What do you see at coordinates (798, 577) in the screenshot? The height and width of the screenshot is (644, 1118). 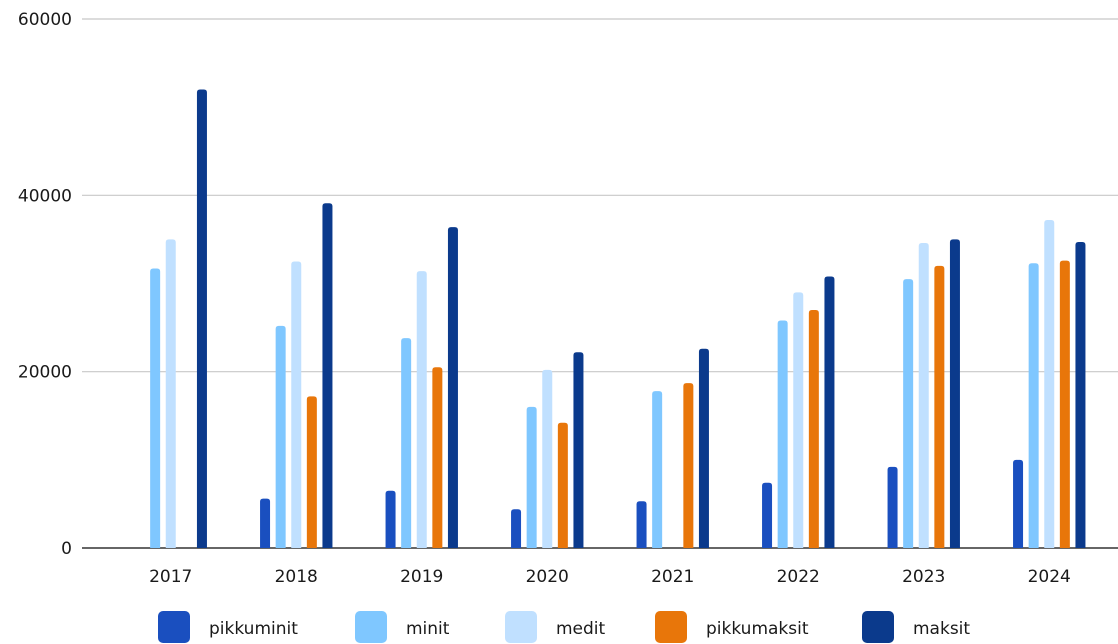 I see `x-tick-label: 2022` at bounding box center [798, 577].